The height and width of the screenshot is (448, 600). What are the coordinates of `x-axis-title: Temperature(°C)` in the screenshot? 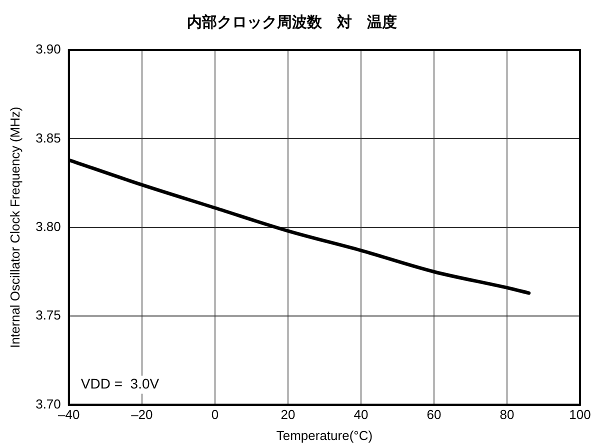 It's located at (324, 435).